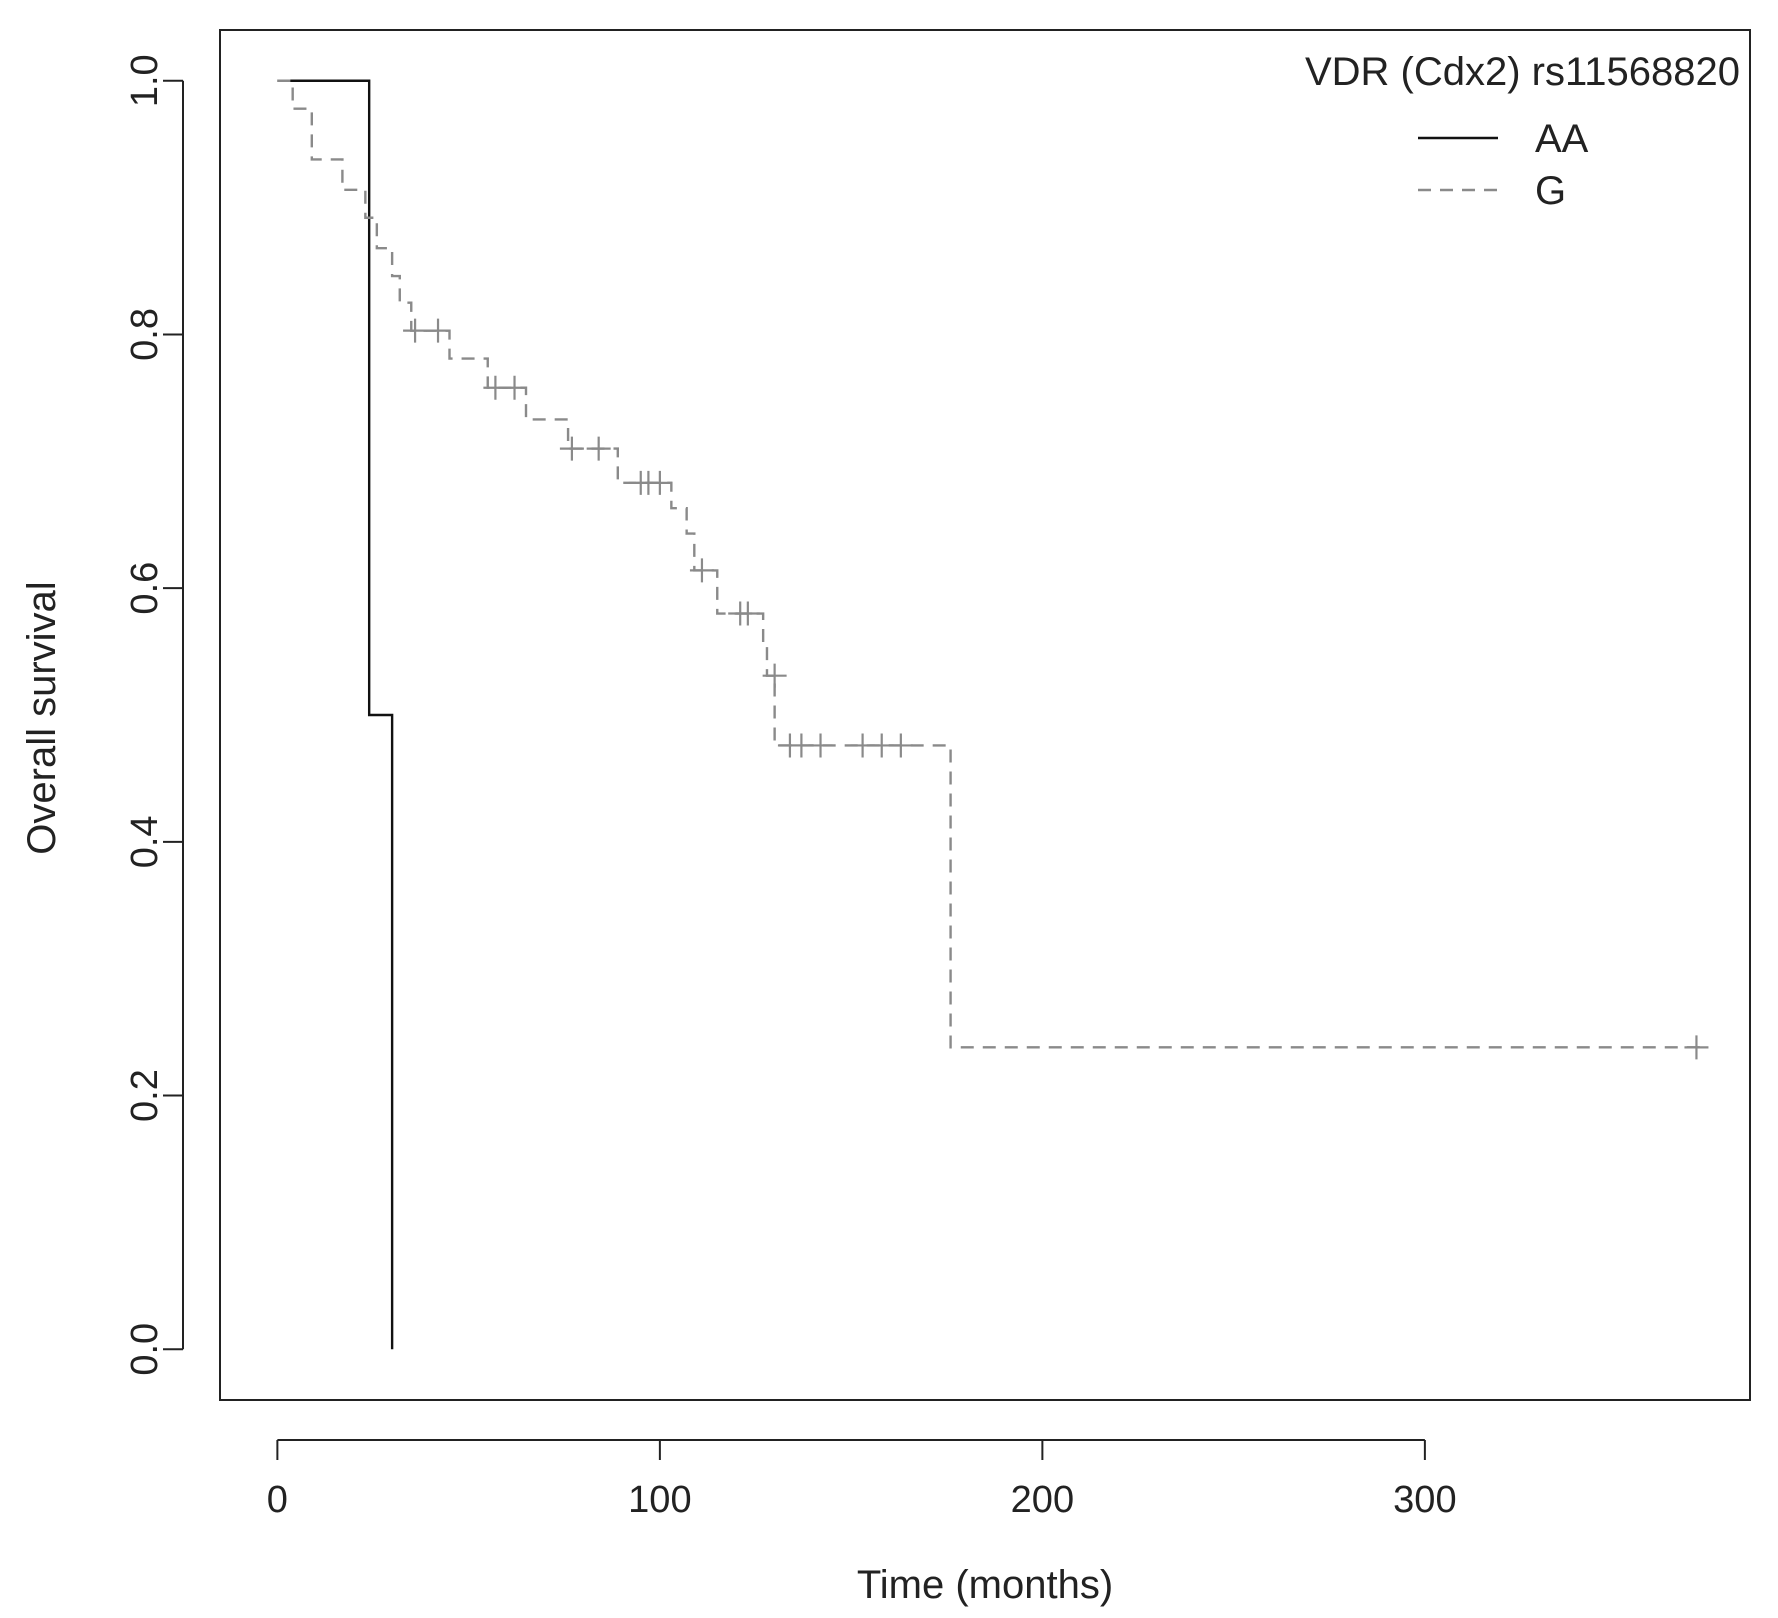 This screenshot has width=1778, height=1618. I want to click on x-tick-label: 100, so click(659, 1500).